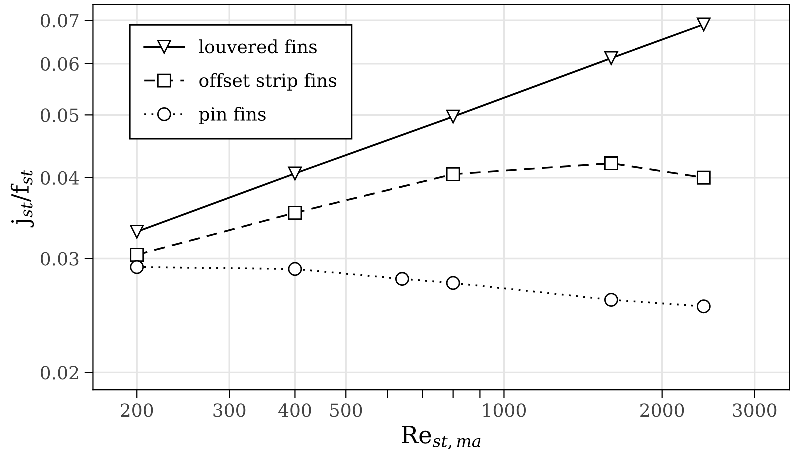 This screenshot has height=460, width=790. Describe the element at coordinates (755, 411) in the screenshot. I see `x-tick-label: 3000` at that location.